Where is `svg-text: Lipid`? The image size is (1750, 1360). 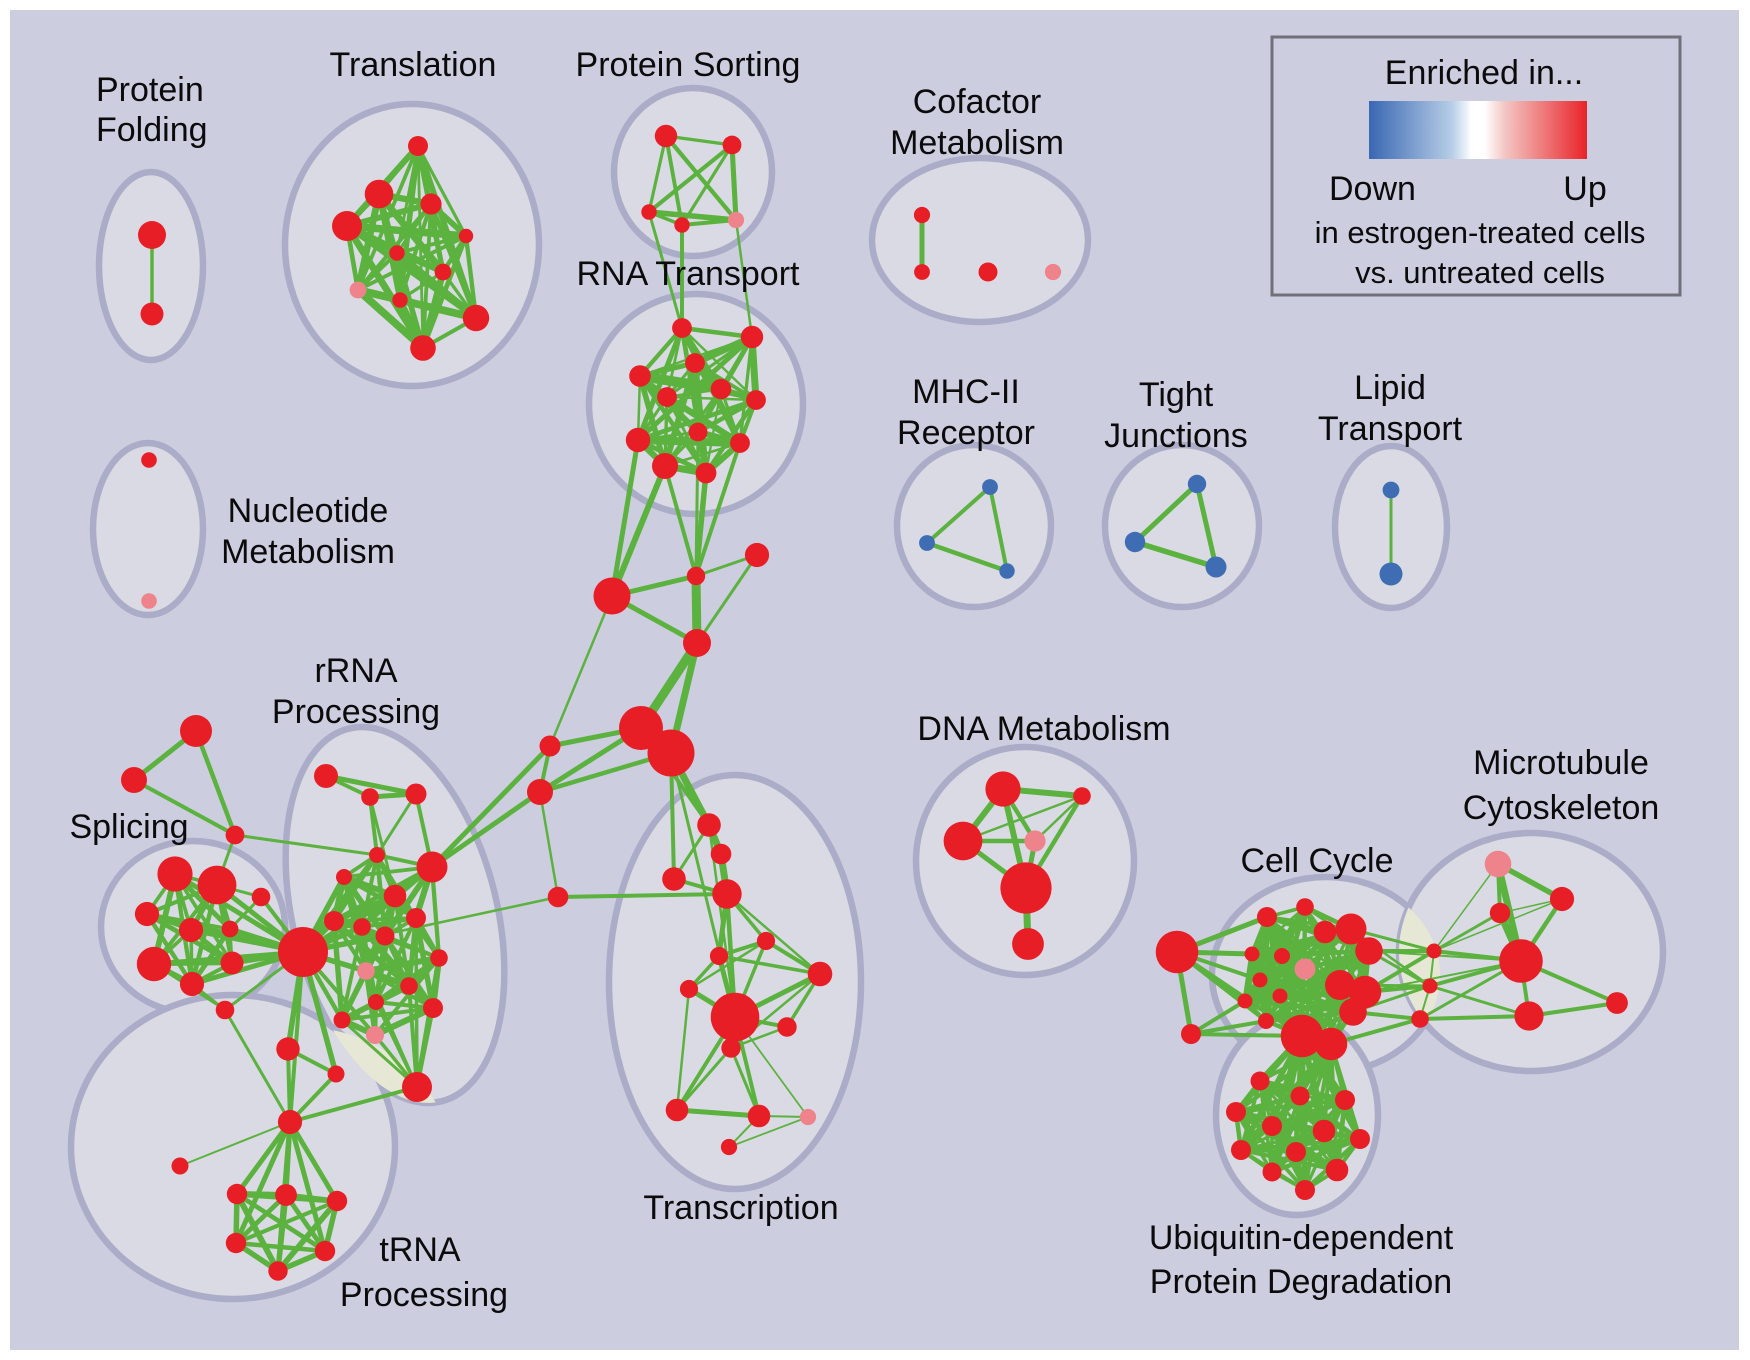 svg-text: Lipid is located at coordinates (1390, 388).